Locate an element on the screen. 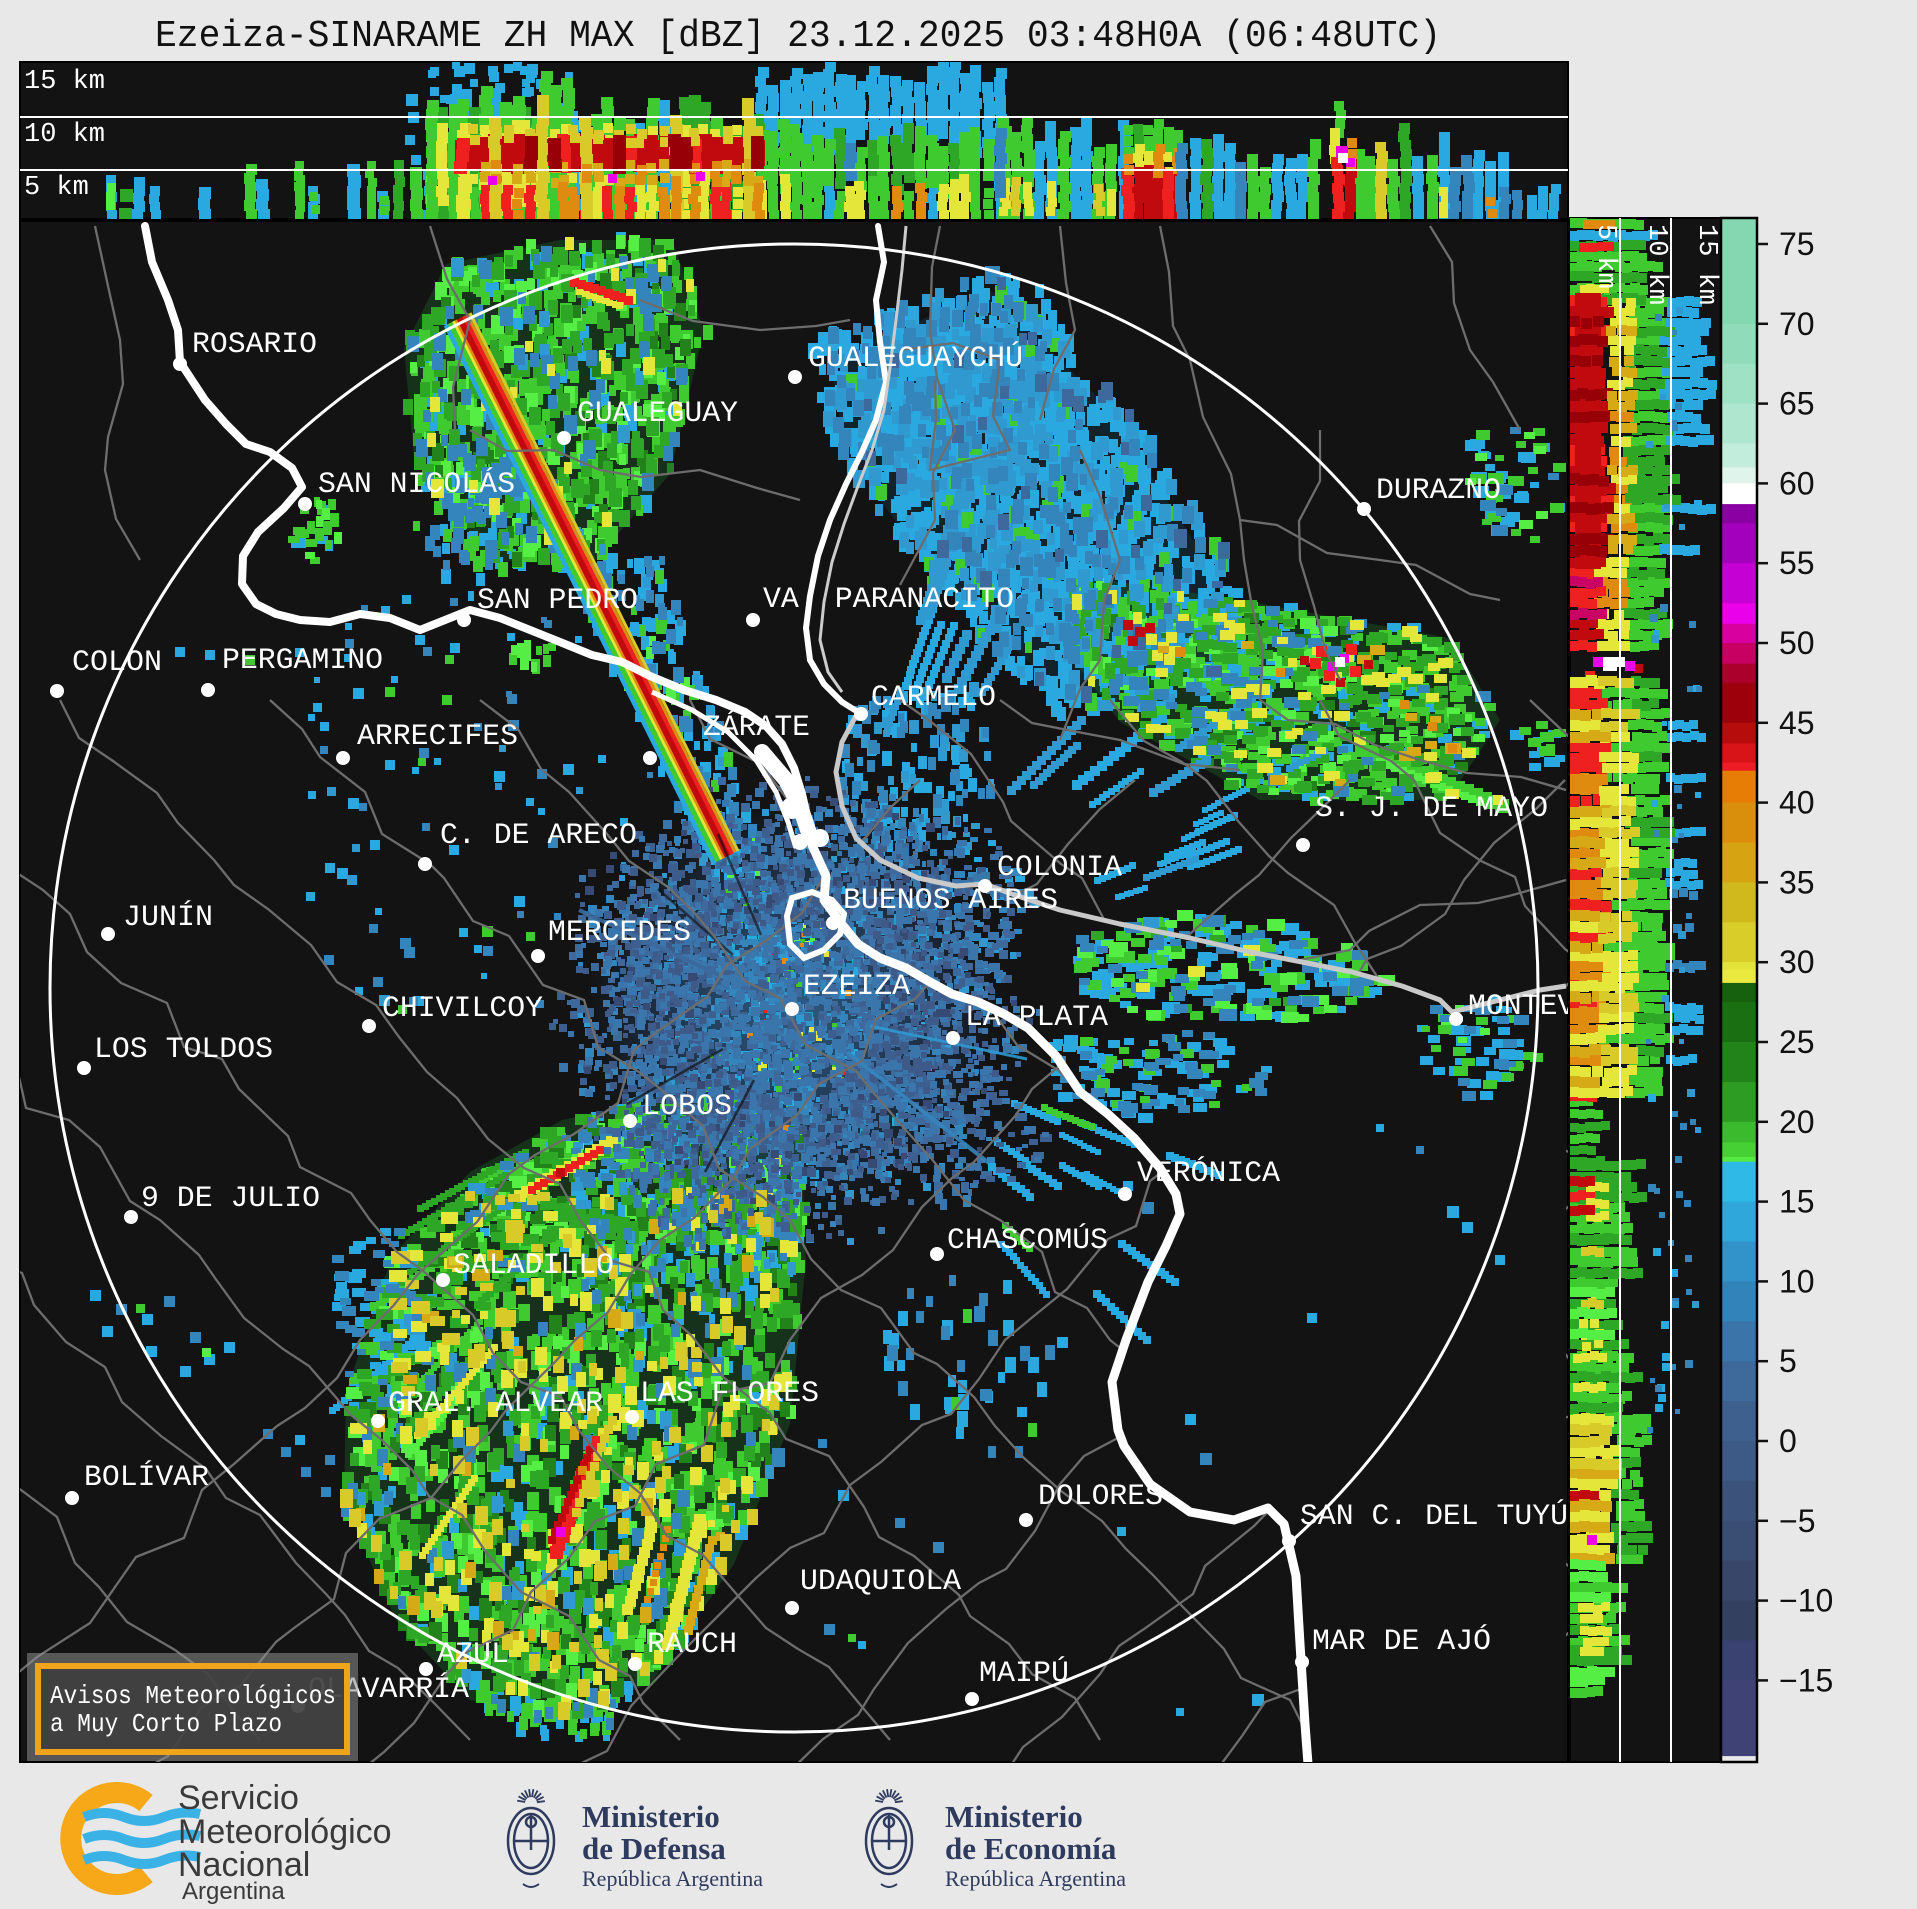  svg-text: 55 is located at coordinates (1797, 563).